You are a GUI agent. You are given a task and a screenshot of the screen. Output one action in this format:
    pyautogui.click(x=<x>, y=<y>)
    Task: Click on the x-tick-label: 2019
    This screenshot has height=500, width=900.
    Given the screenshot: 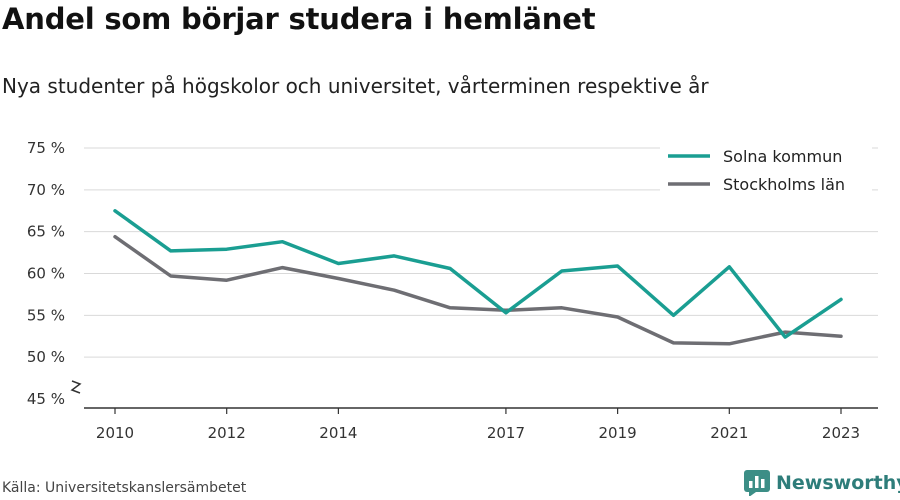 What is the action you would take?
    pyautogui.click(x=618, y=433)
    